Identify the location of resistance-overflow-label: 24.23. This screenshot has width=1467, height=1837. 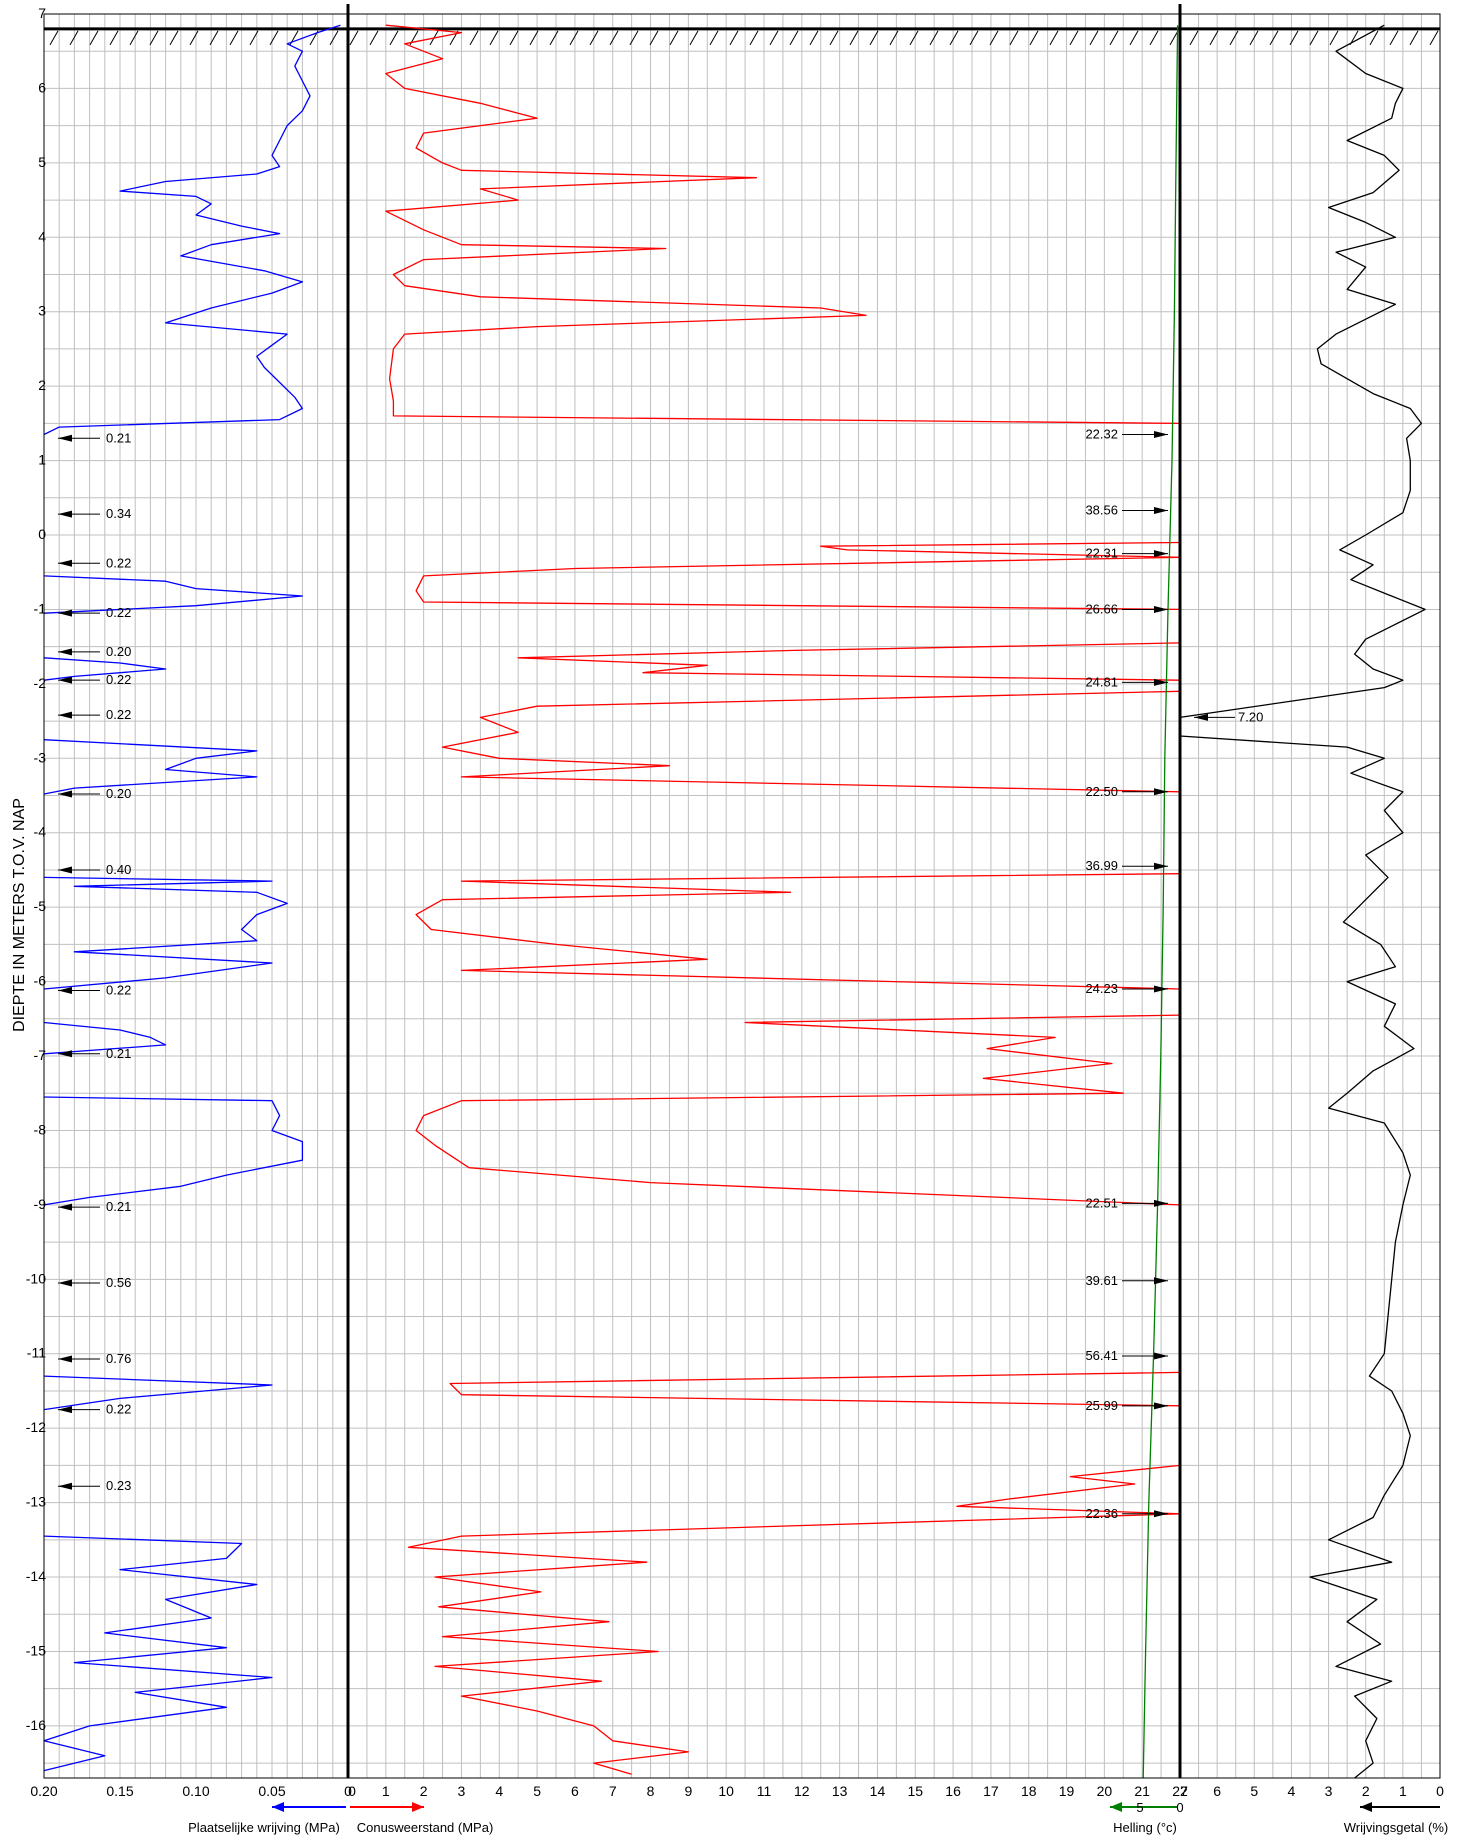
(1101, 988).